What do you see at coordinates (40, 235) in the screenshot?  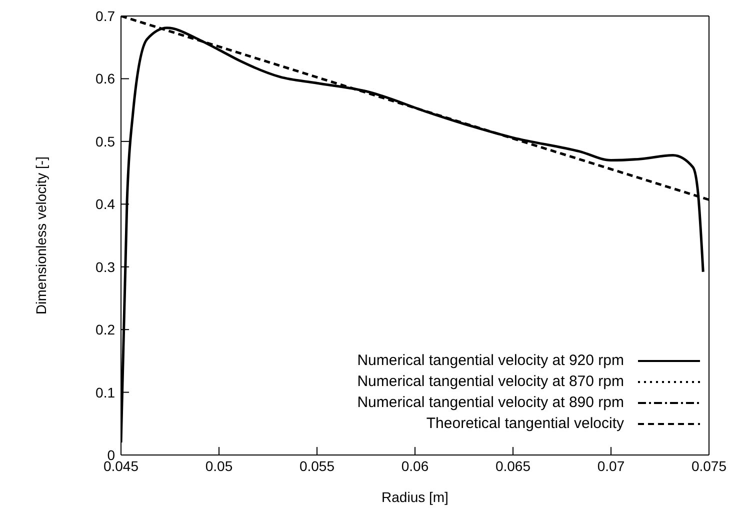 I see `y-axis-title: Dimensionless velocity [-]` at bounding box center [40, 235].